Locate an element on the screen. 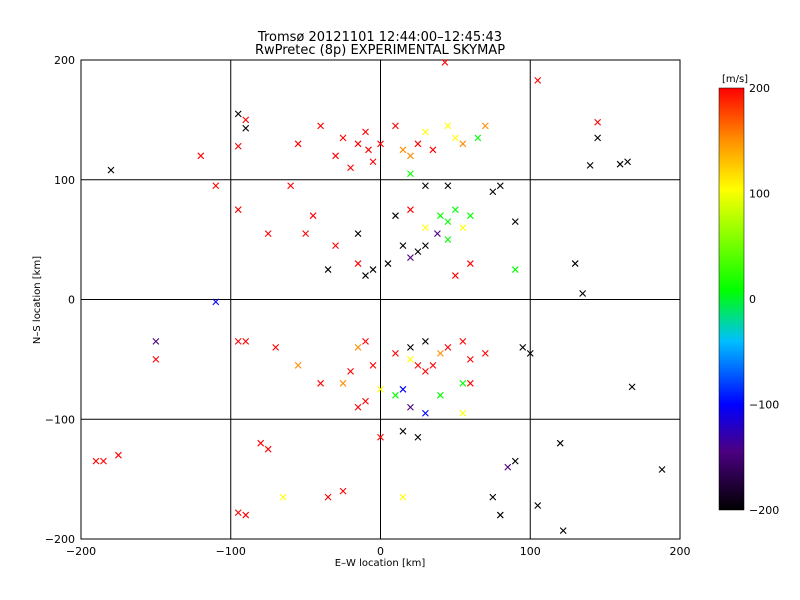 This screenshot has height=600, width=800. colorbar-tick-label: 100 is located at coordinates (759, 194).